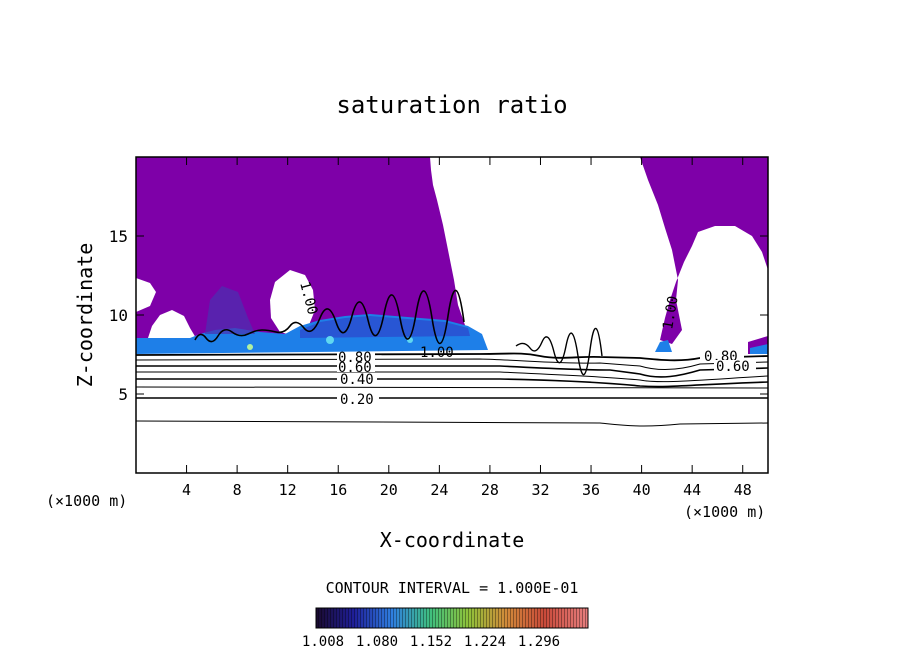 The width and height of the screenshot is (904, 654). What do you see at coordinates (186, 490) in the screenshot?
I see `x-tick-label: 4` at bounding box center [186, 490].